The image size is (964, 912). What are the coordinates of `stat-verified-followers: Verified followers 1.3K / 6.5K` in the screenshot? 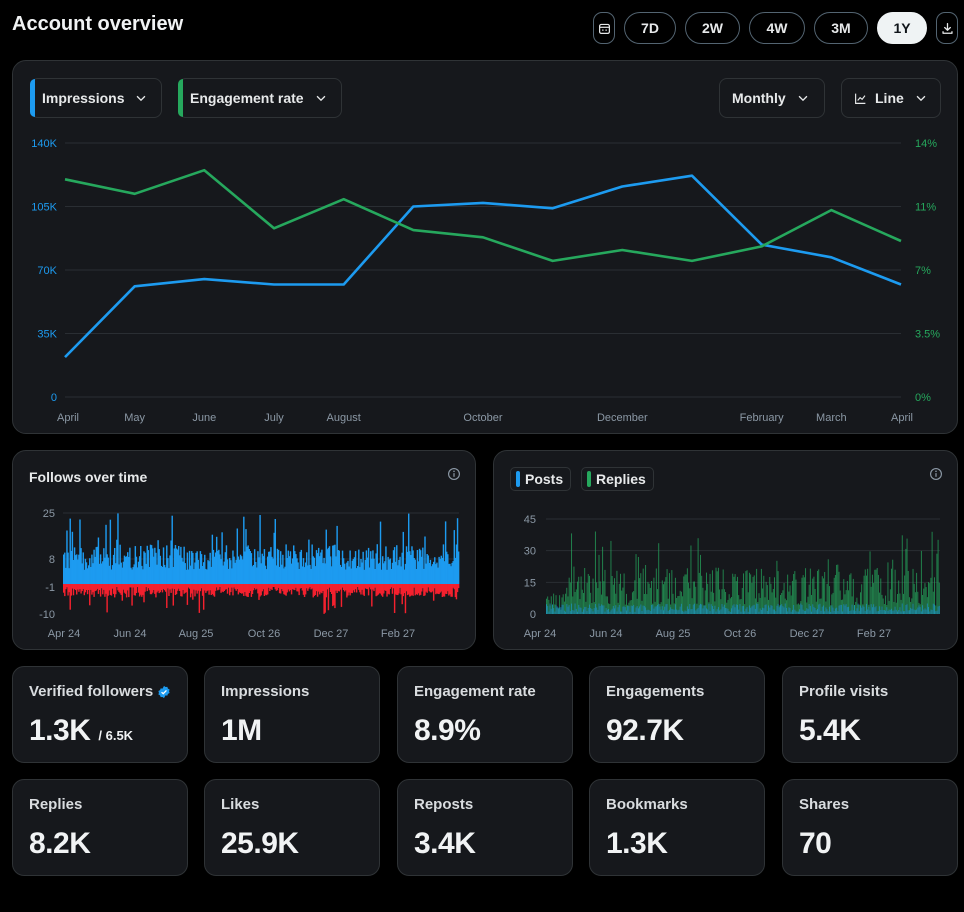 It's located at (100, 714).